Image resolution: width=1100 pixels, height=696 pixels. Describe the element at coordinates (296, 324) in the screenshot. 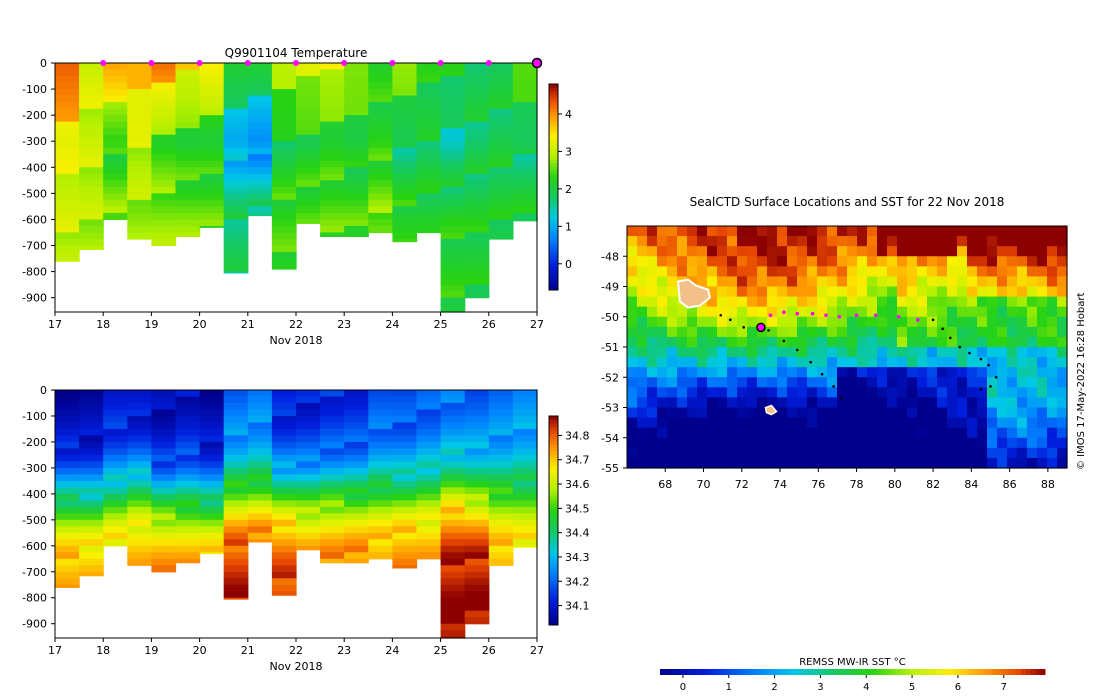

I see `x-tick-label: 22` at that location.